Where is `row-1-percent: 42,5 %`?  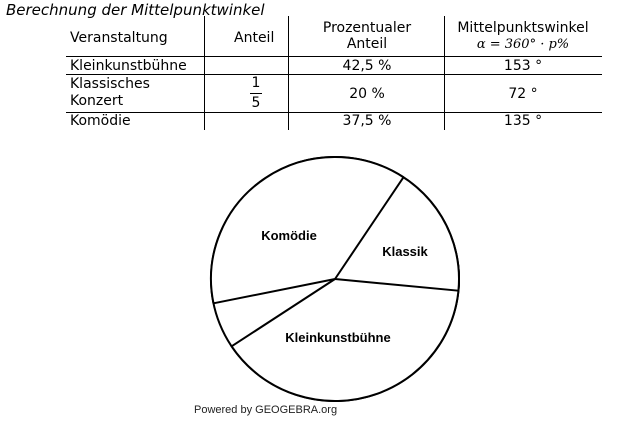 row-1-percent: 42,5 % is located at coordinates (367, 66).